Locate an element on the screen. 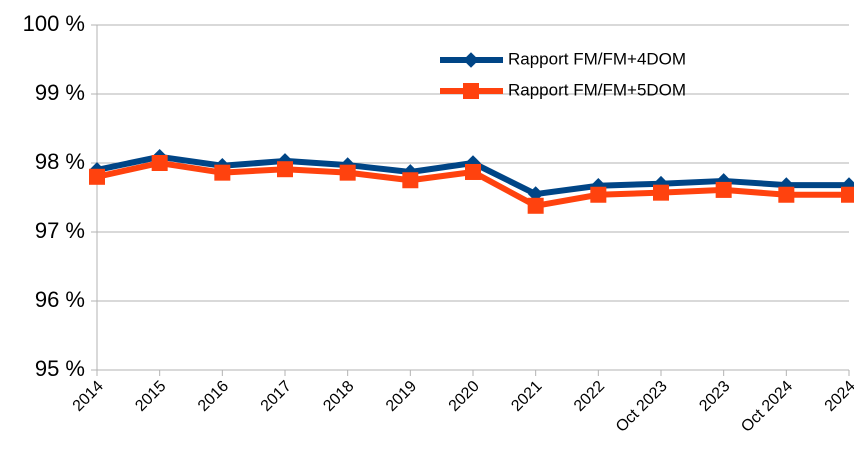  y-tick-label: 98 % is located at coordinates (60, 161).